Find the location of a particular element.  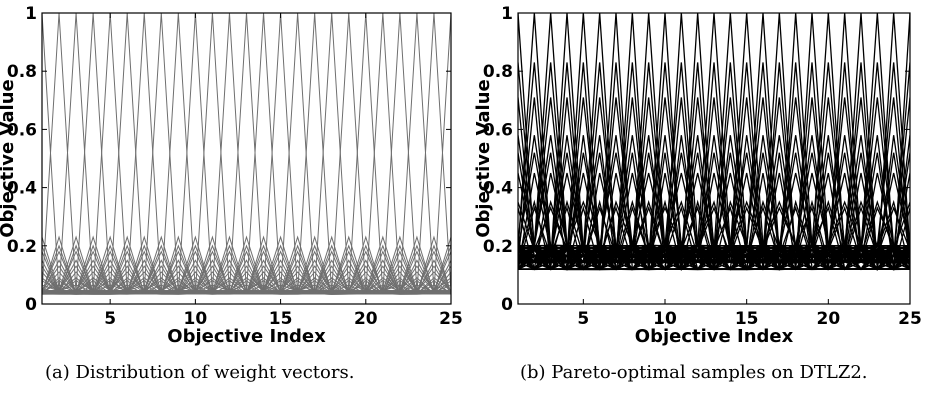

y-tick-label-b-4: 0.8 is located at coordinates (498, 72).